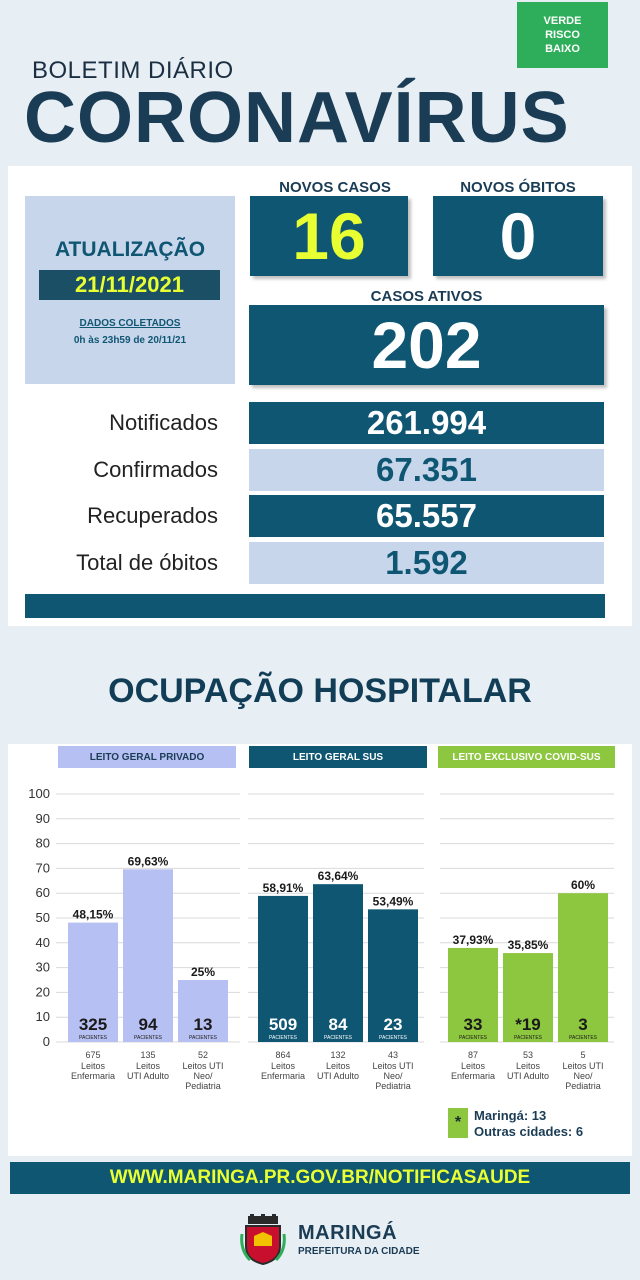 The height and width of the screenshot is (1280, 640). What do you see at coordinates (130, 249) in the screenshot?
I see `update-label: ATUALIZAÇÃO` at bounding box center [130, 249].